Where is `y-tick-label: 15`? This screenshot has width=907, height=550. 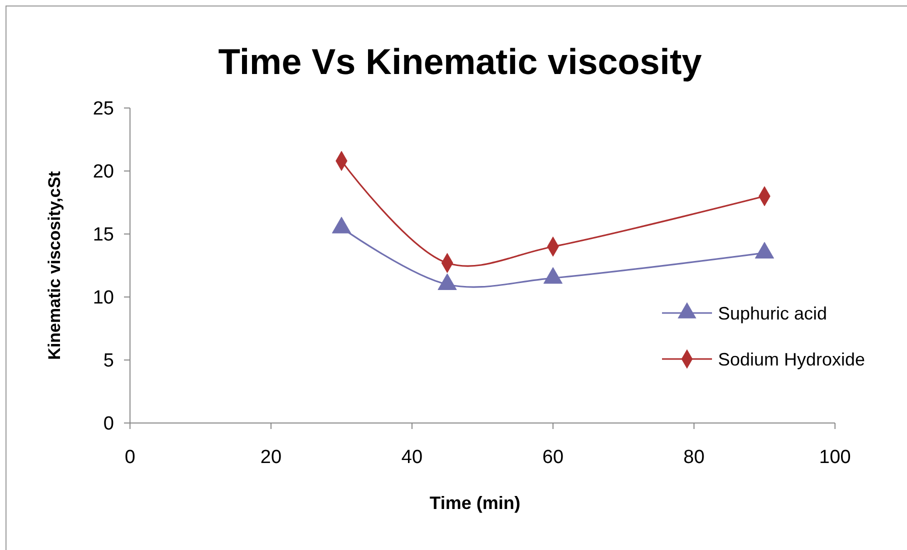
y-tick-label: 15 is located at coordinates (103, 235).